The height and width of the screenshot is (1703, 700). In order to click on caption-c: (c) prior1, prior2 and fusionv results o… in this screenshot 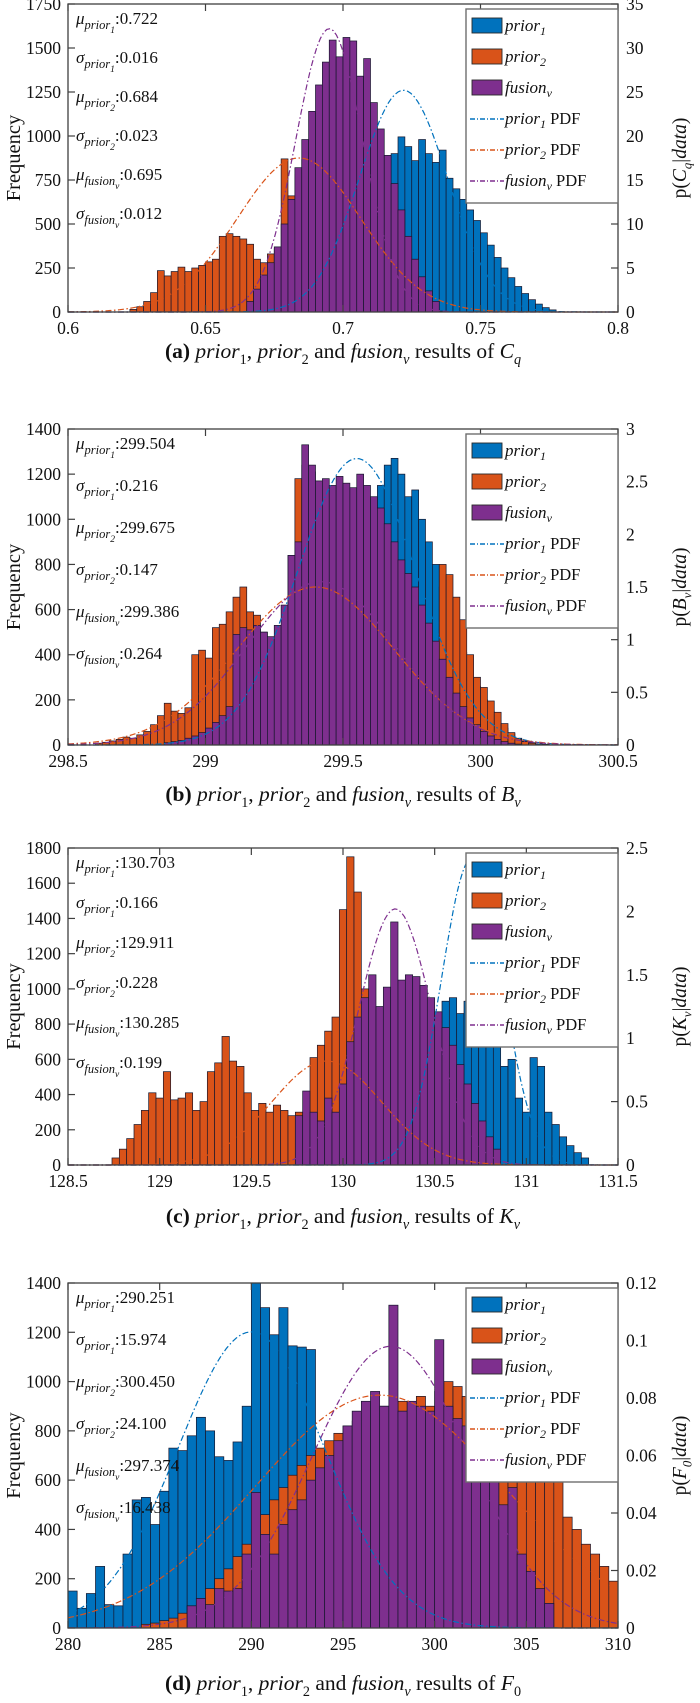, I will do `click(343, 1218)`.